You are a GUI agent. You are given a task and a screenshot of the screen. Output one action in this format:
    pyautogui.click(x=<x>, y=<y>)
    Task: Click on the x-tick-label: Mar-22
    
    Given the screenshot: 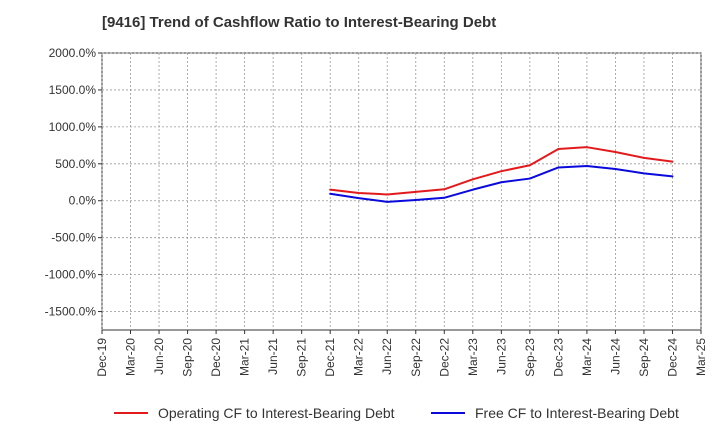 What is the action you would take?
    pyautogui.click(x=359, y=357)
    